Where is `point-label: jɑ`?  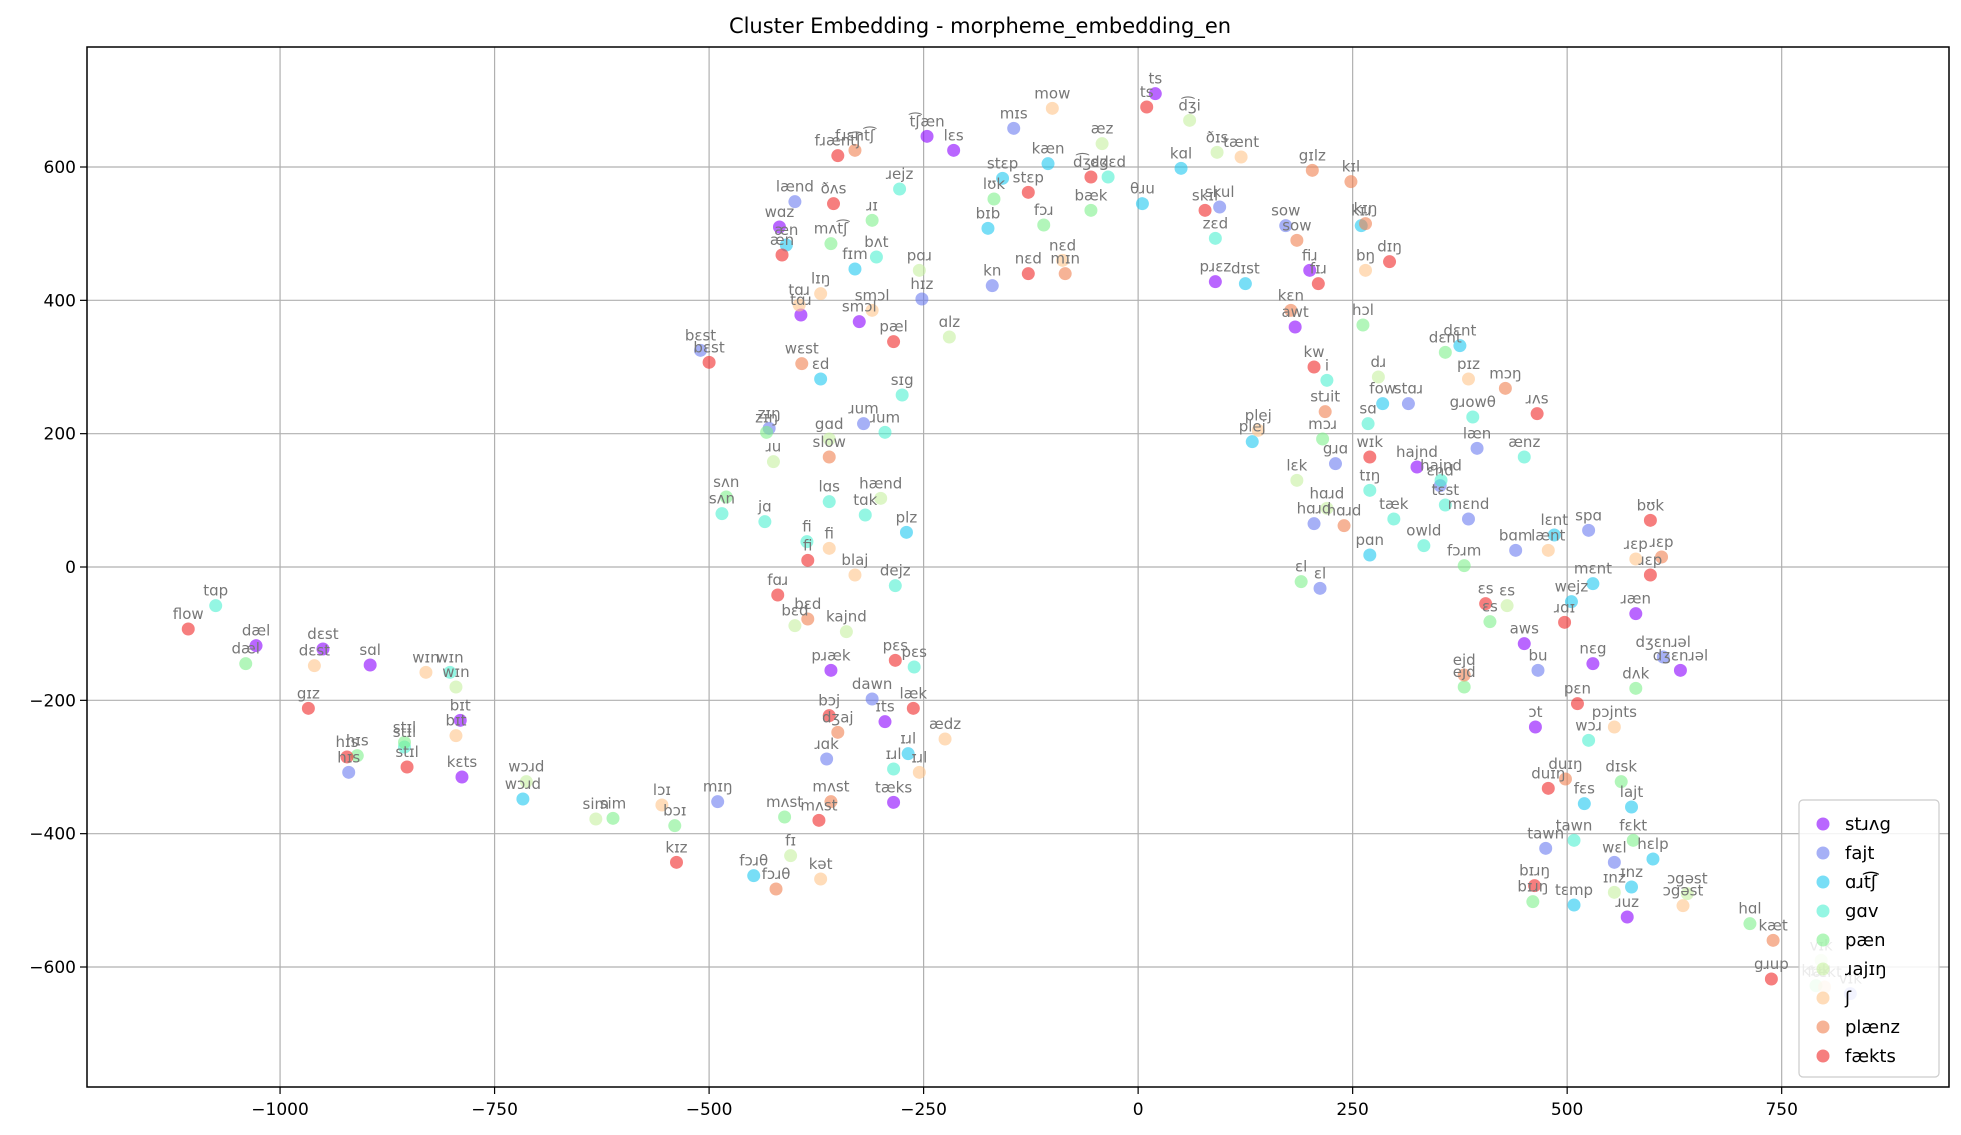
point-label: jɑ is located at coordinates (764, 507).